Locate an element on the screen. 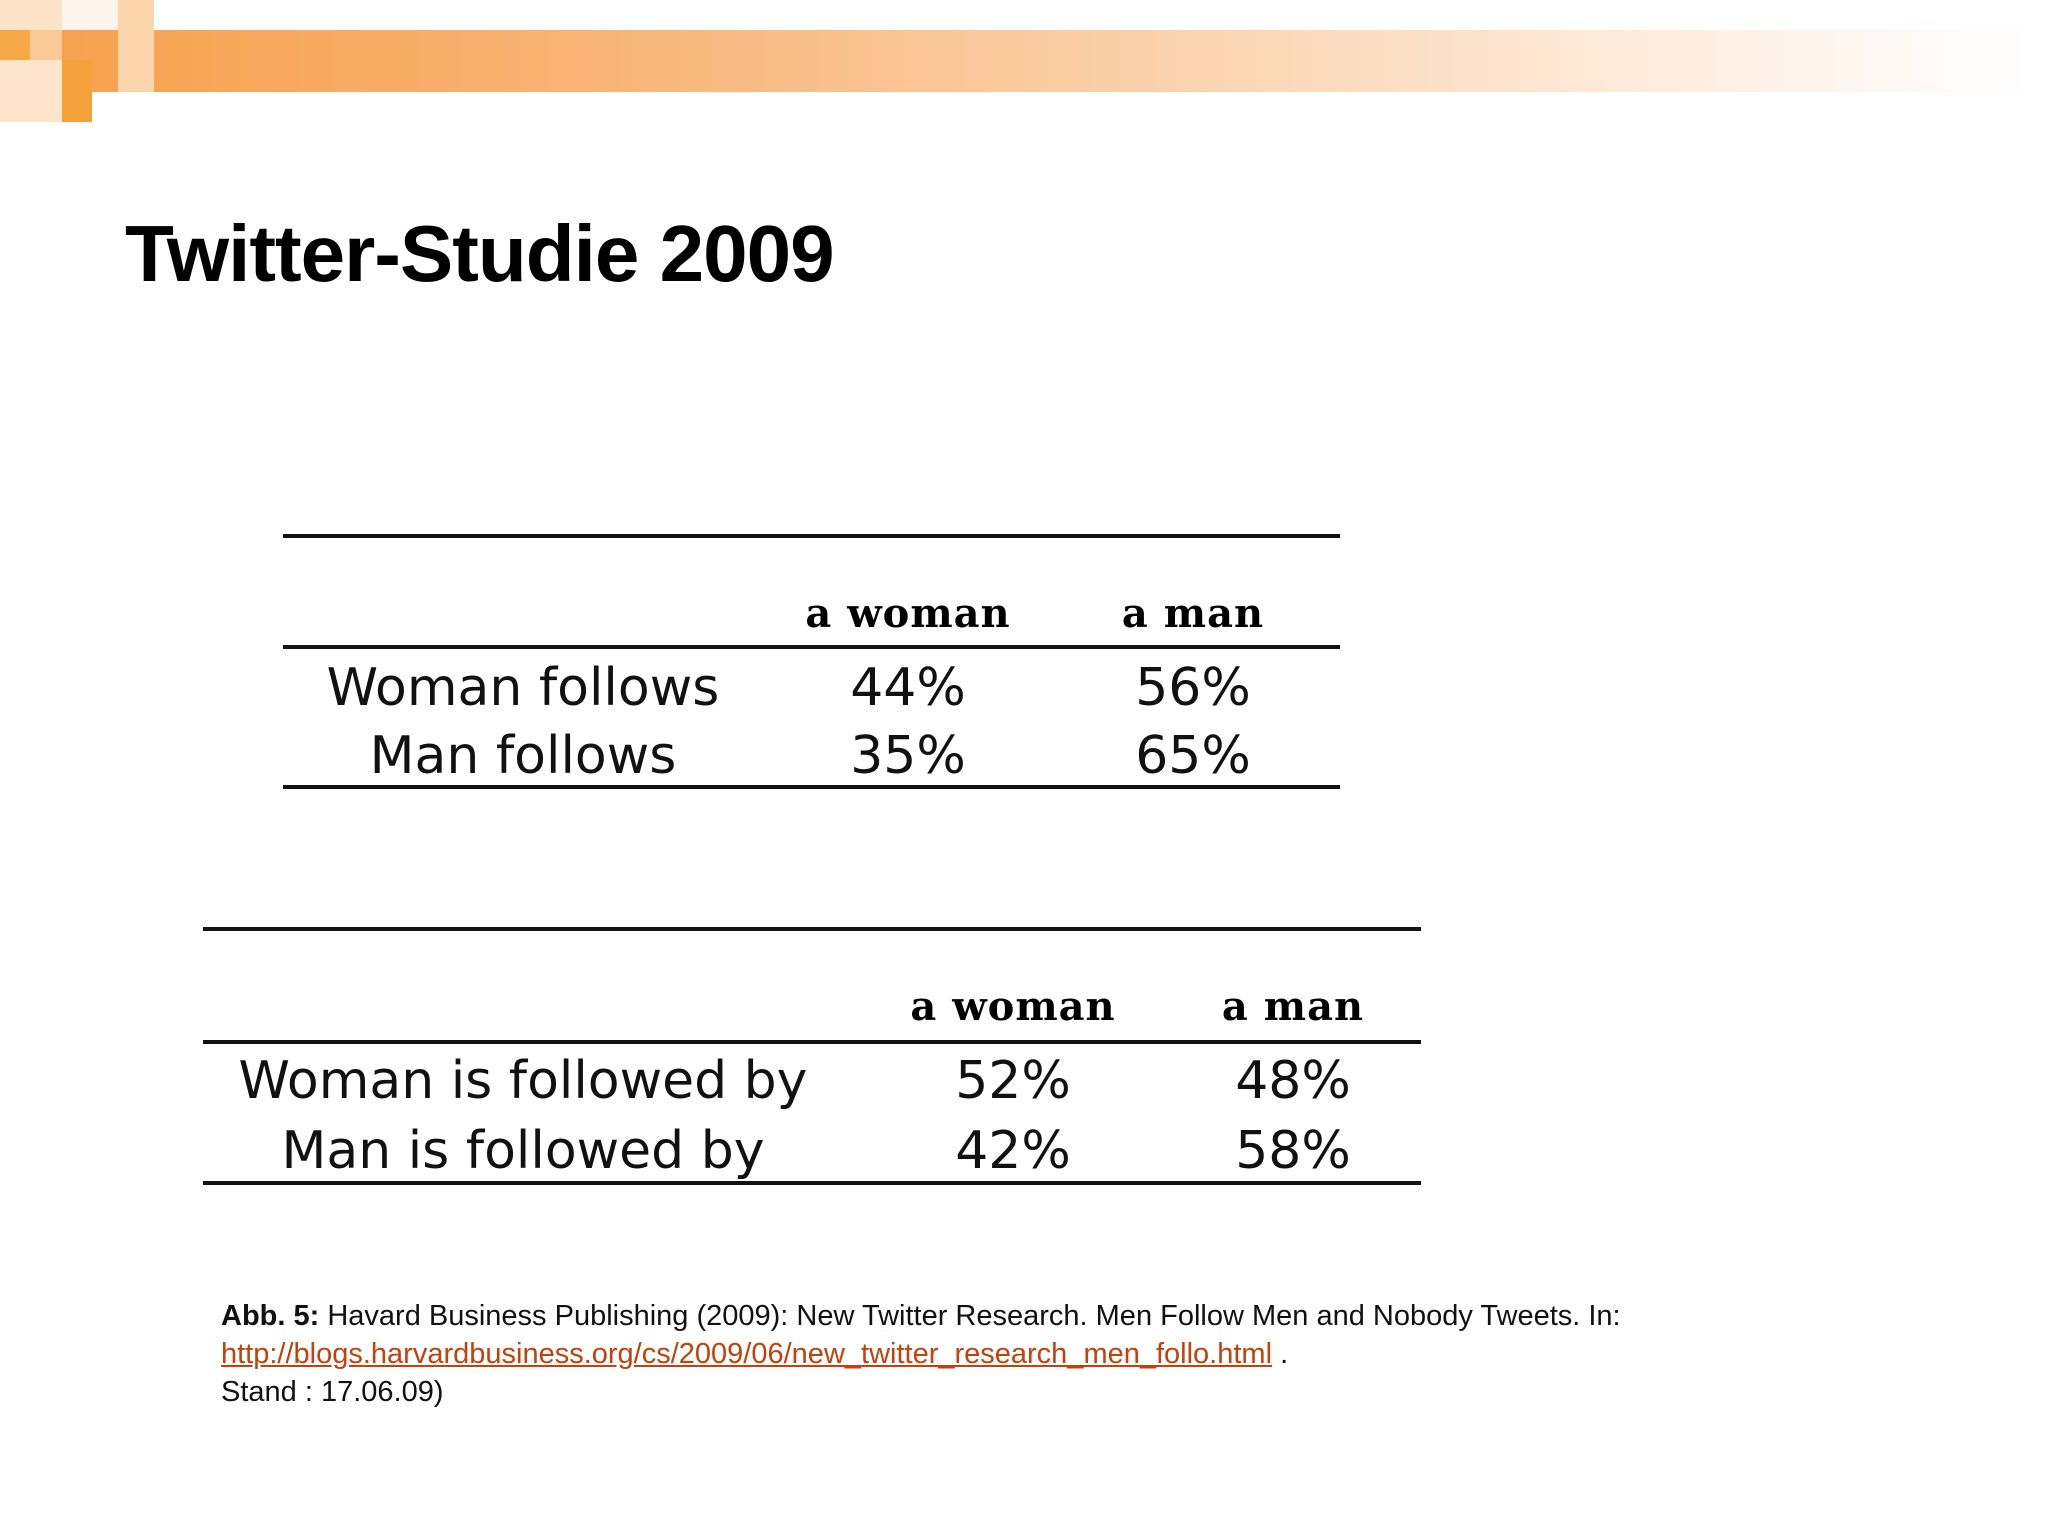  row-label: Man is followed by is located at coordinates (523, 1151).